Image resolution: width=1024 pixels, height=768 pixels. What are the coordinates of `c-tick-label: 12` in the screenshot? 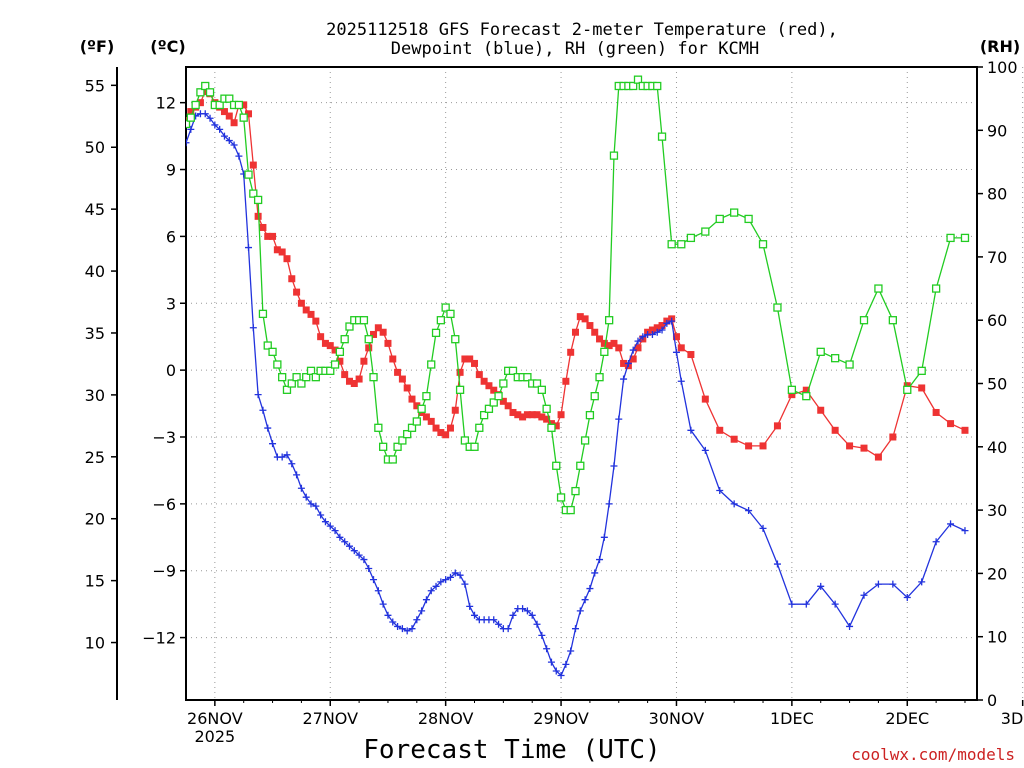 It's located at (166, 103).